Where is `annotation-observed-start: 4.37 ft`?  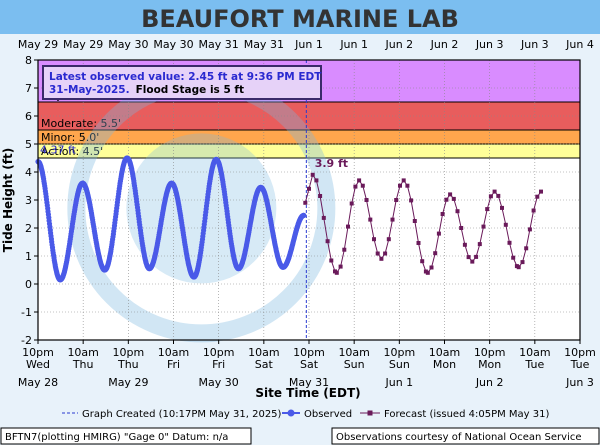
annotation-observed-start: 4.37 ft is located at coordinates (58, 150).